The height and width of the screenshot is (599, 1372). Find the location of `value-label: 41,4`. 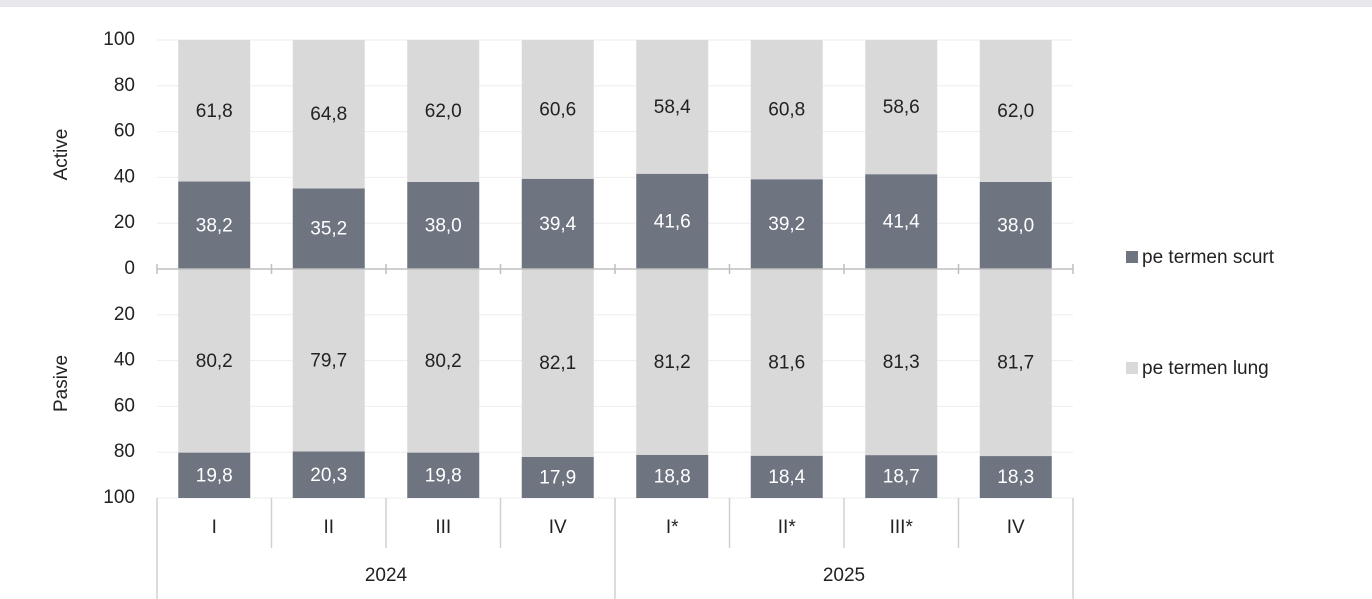

value-label: 41,4 is located at coordinates (901, 222).